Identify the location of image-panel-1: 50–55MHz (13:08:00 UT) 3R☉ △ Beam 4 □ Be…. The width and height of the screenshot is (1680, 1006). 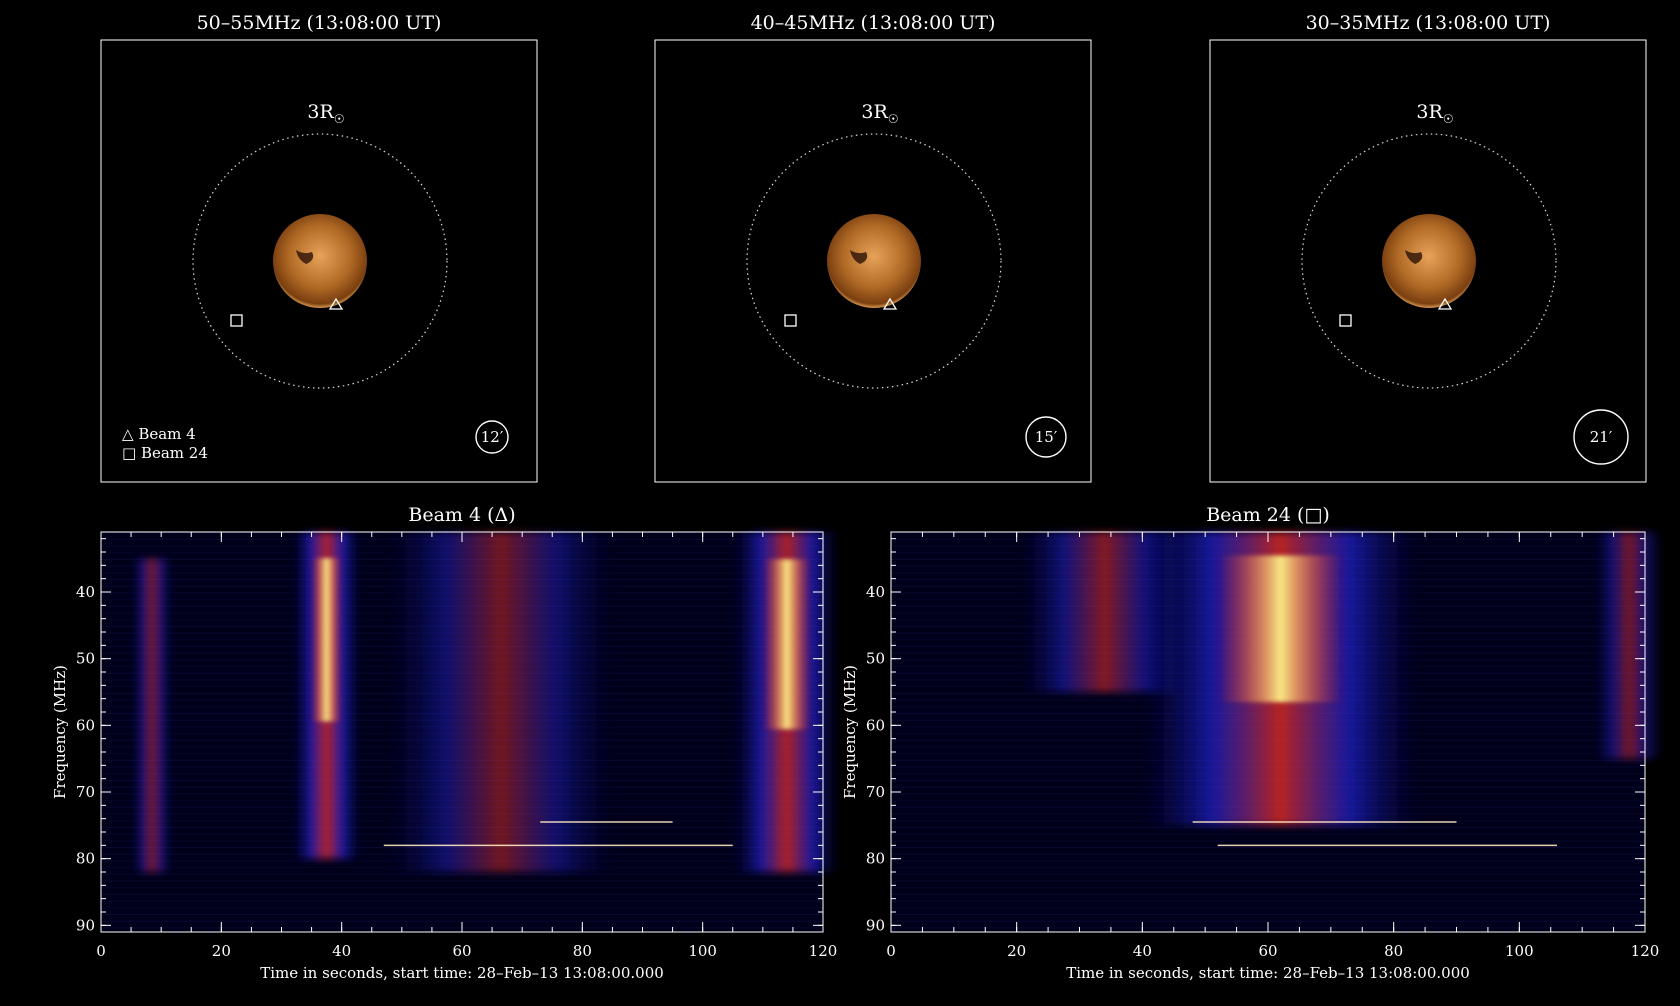
(319, 247).